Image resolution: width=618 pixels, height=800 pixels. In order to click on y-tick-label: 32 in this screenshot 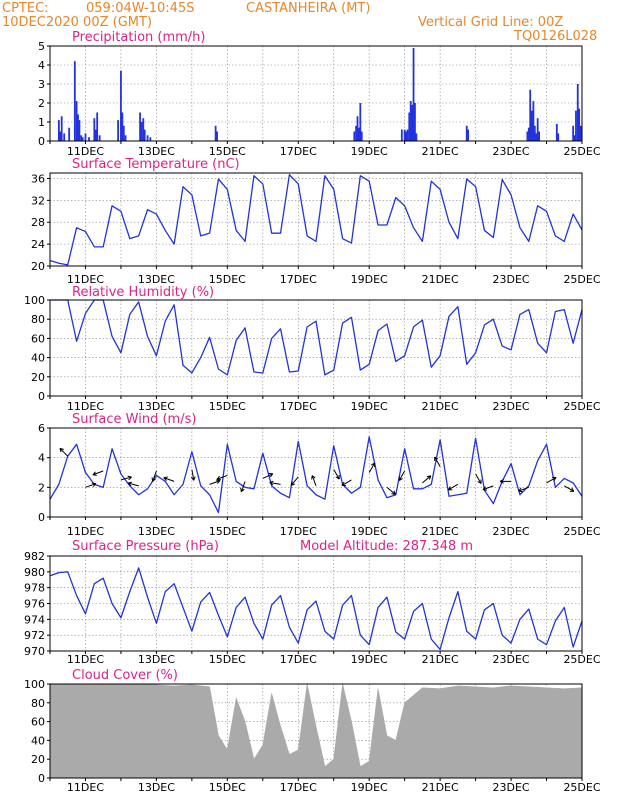, I will do `click(38, 200)`.